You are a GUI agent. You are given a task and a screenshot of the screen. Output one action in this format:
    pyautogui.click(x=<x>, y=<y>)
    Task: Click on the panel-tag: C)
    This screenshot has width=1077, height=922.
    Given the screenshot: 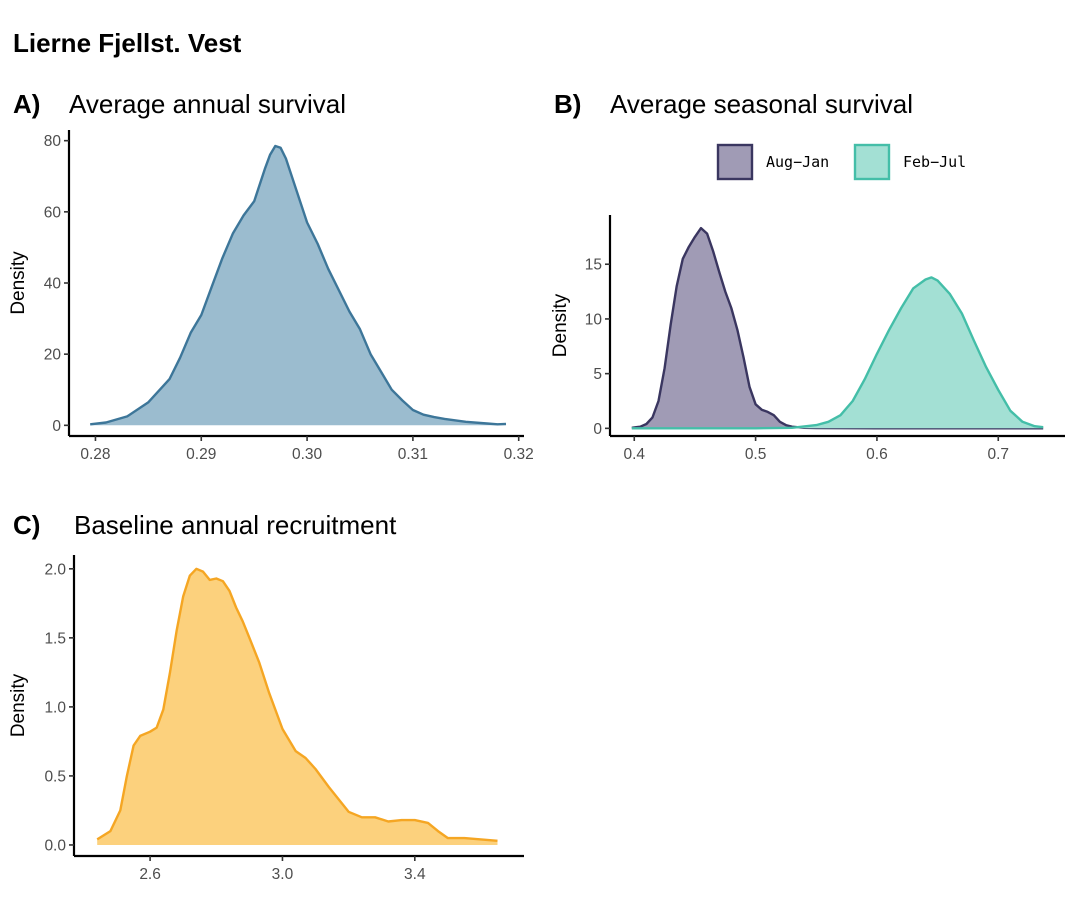 What is the action you would take?
    pyautogui.click(x=26, y=525)
    